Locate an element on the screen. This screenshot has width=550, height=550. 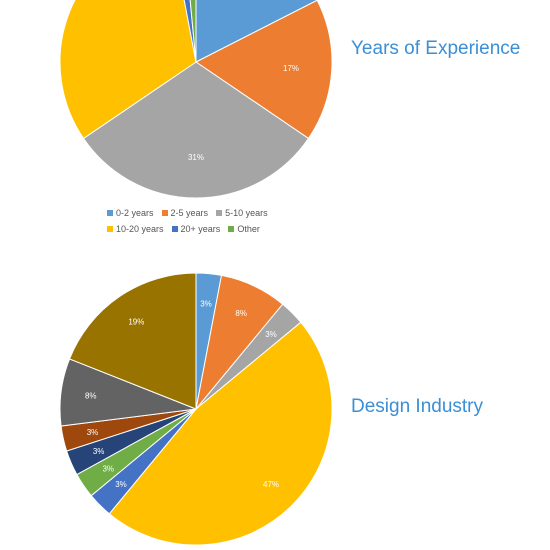
legend-entry: 5-10 years is located at coordinates (242, 213).